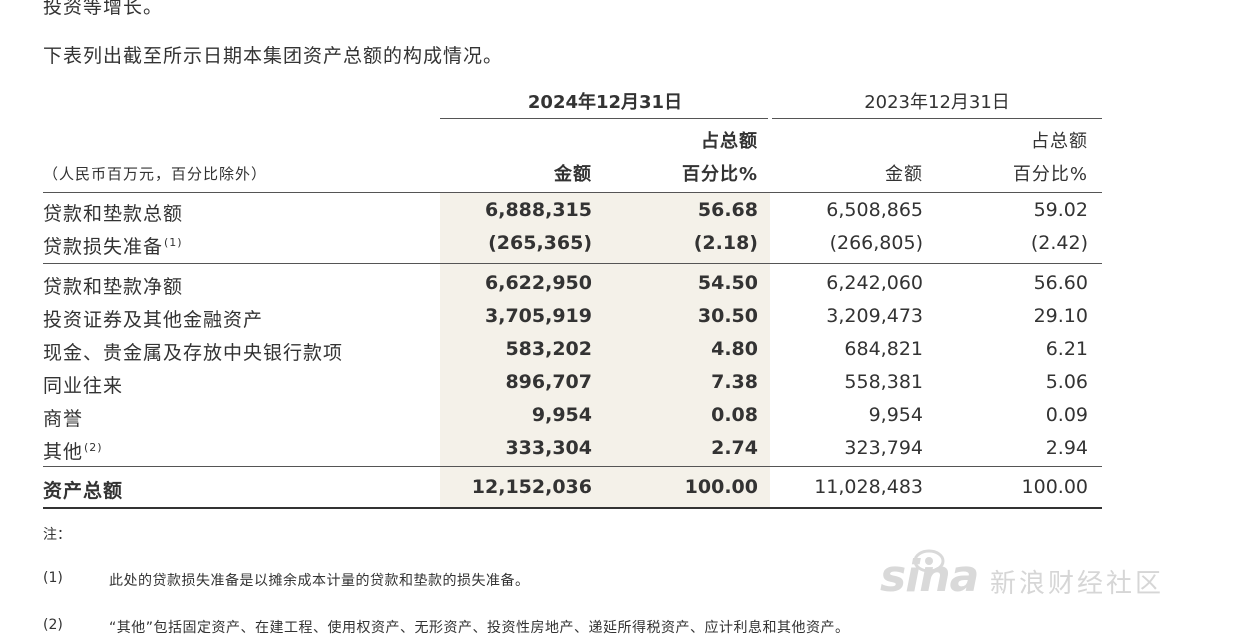 This screenshot has width=1233, height=637. What do you see at coordinates (937, 118) in the screenshot?
I see `year-2023-underline` at bounding box center [937, 118].